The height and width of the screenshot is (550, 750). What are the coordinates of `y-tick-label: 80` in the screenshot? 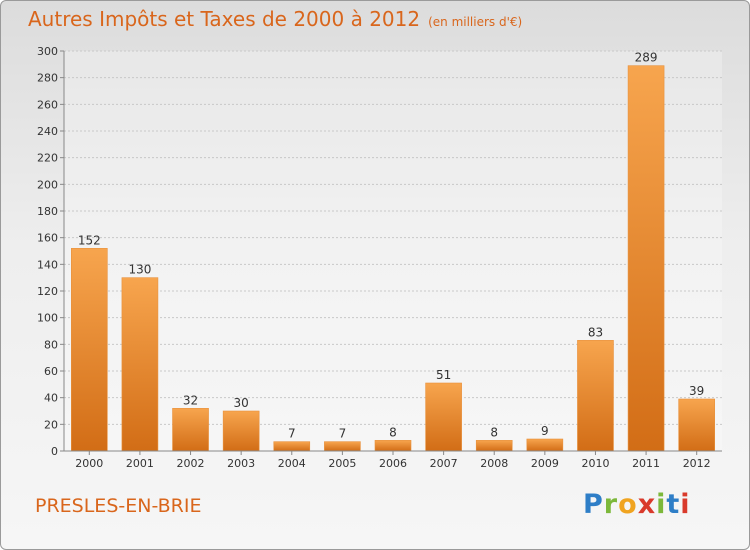 It's located at (51, 344).